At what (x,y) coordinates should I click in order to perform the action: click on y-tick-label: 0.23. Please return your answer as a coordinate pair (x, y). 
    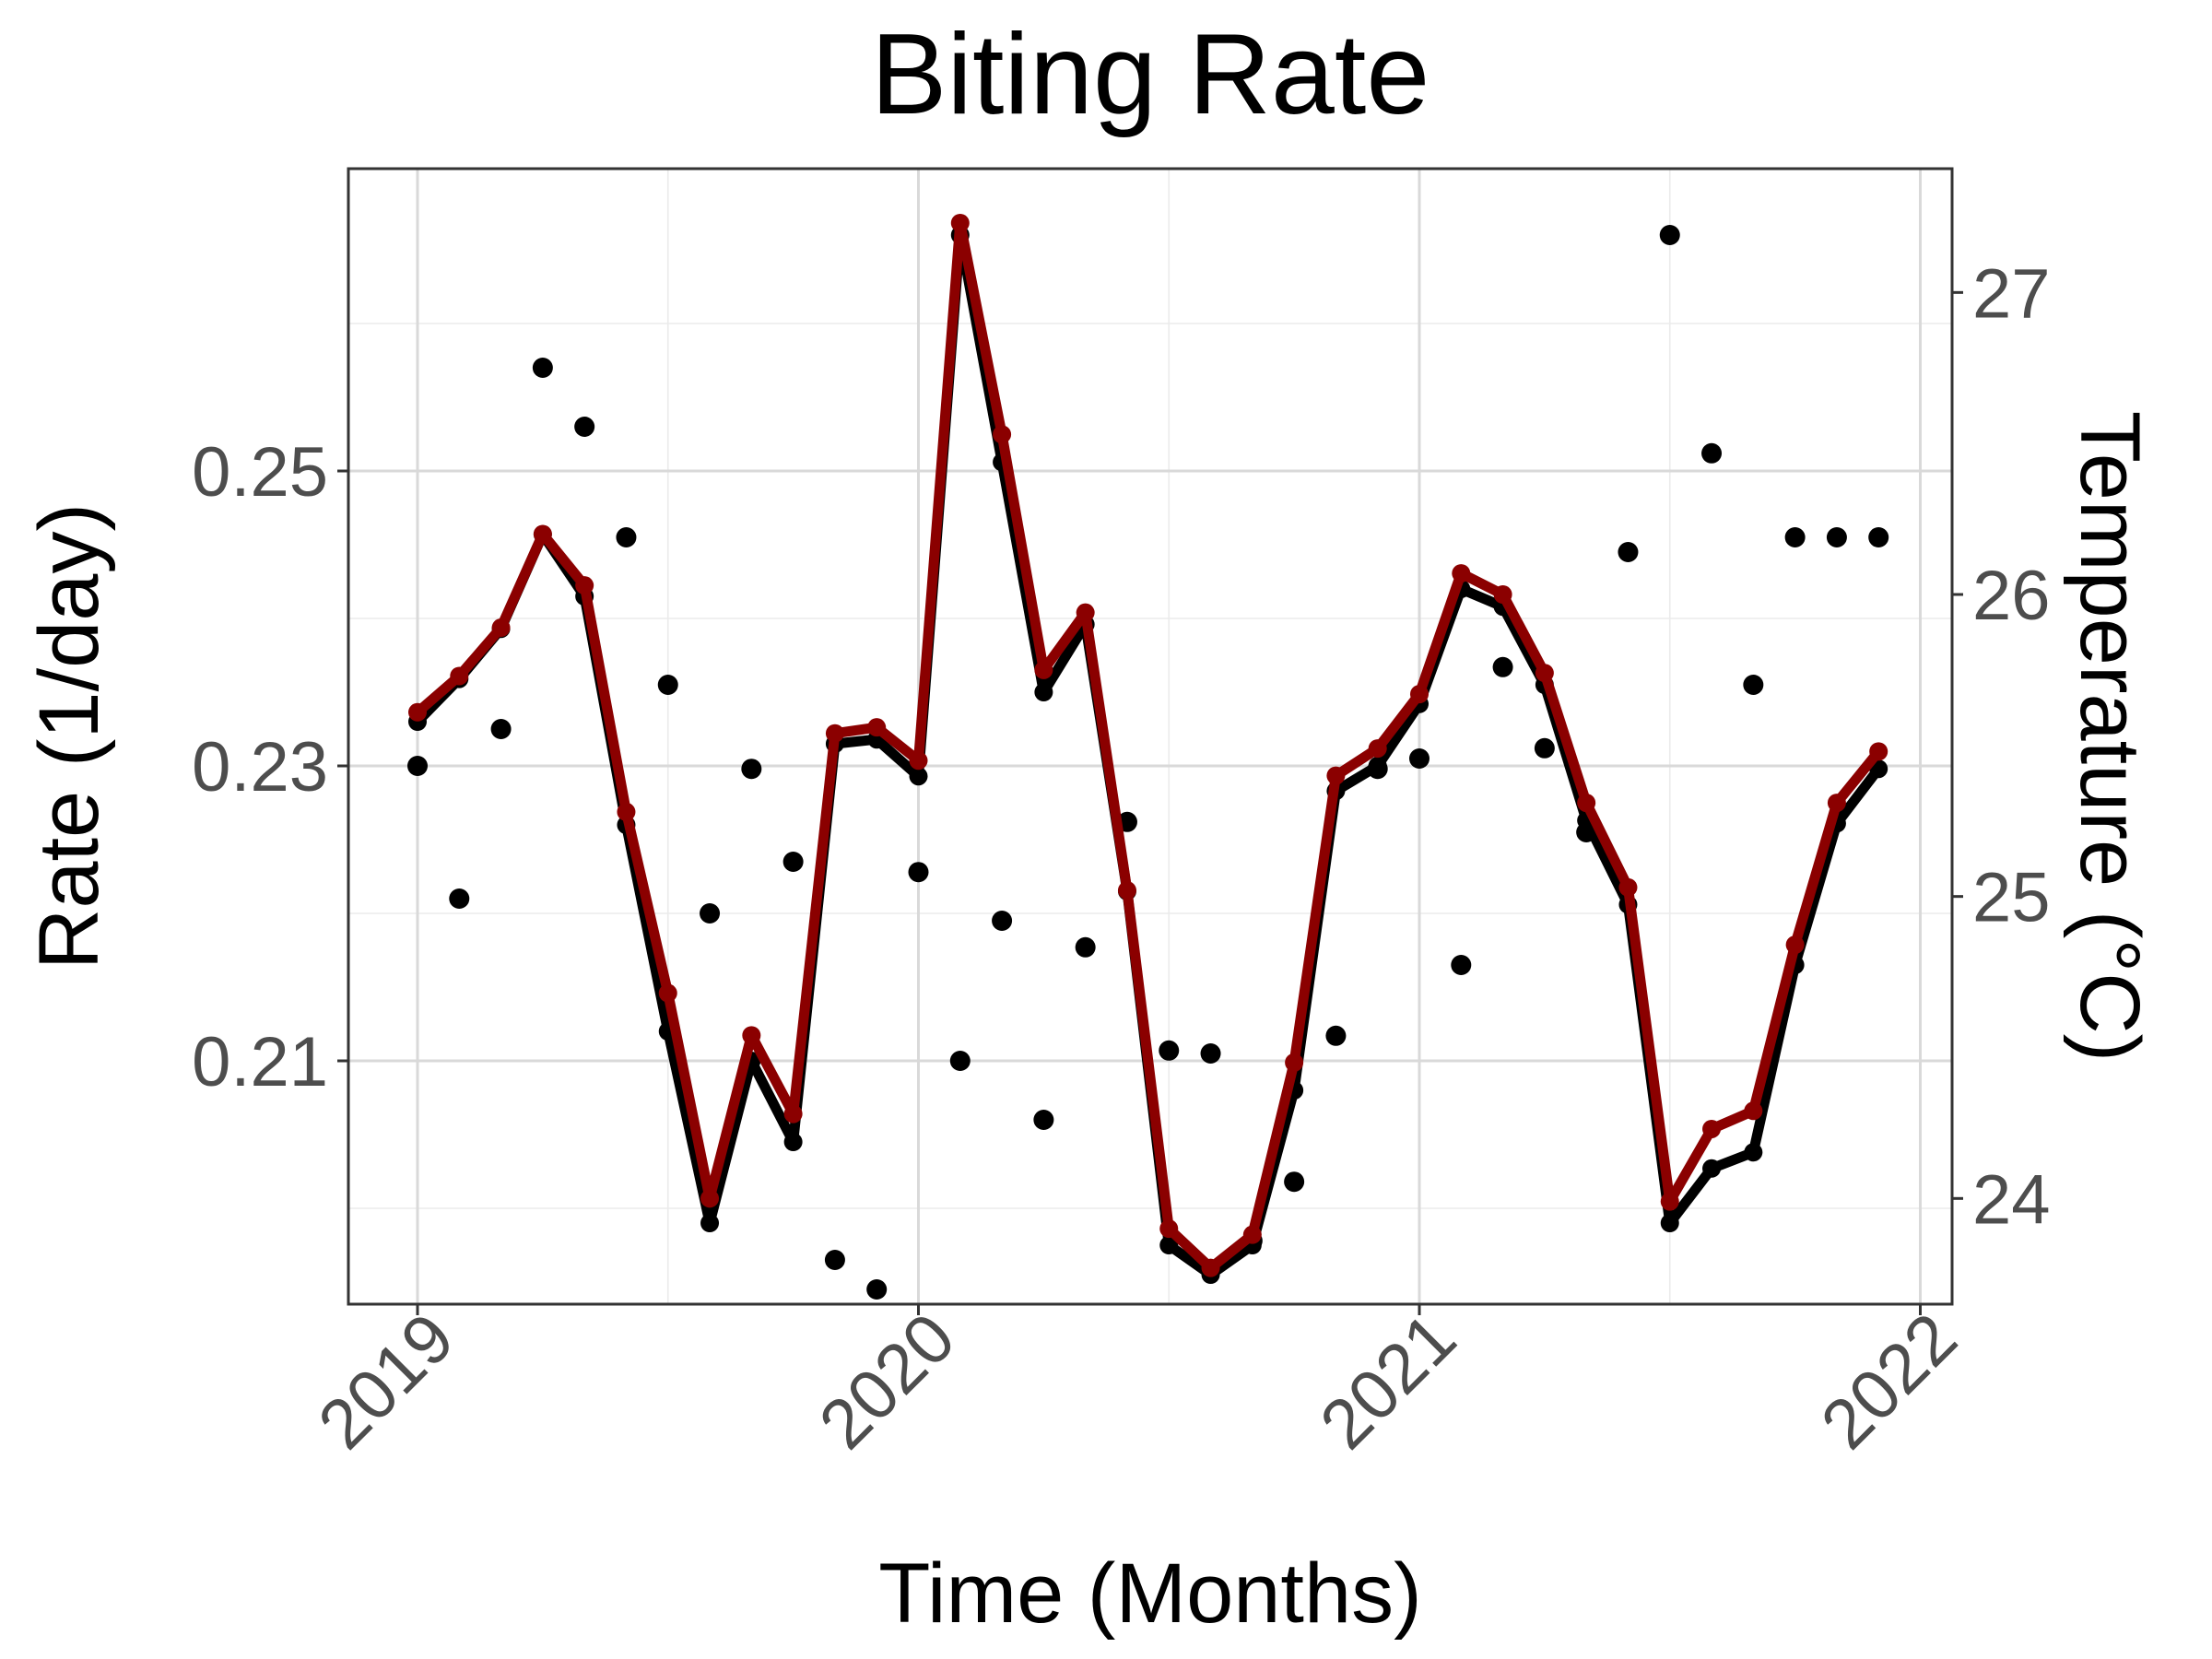
    Looking at the image, I should click on (260, 767).